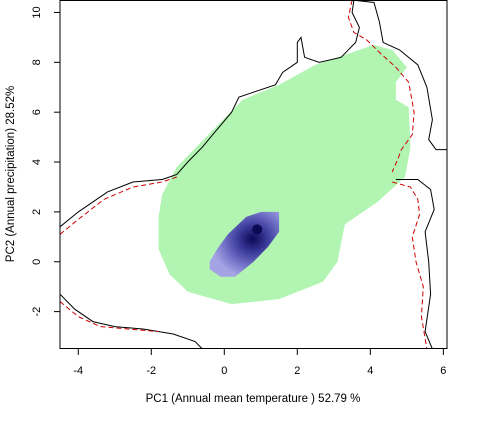 The height and width of the screenshot is (422, 480). I want to click on x-tick-label: -2, so click(151, 371).